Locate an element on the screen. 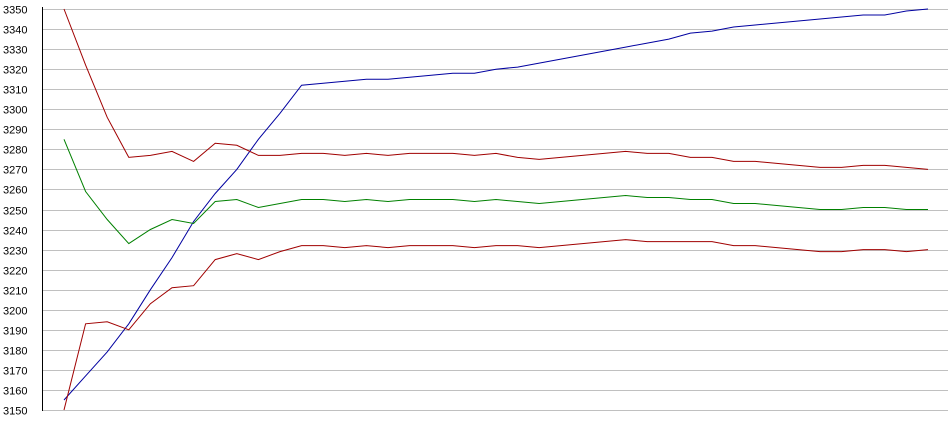 This screenshot has width=950, height=435. y-tick-label: 3300 is located at coordinates (15, 111).